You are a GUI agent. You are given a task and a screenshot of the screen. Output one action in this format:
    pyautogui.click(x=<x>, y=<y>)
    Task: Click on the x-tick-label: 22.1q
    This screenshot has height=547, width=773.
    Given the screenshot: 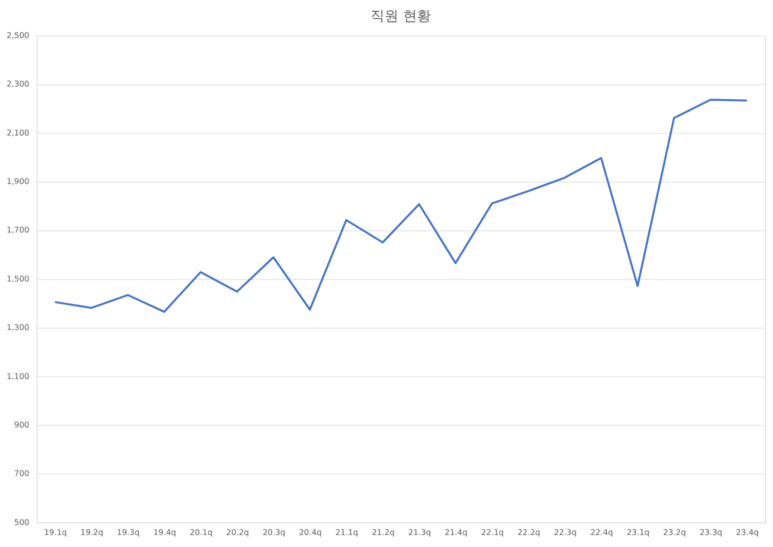 What is the action you would take?
    pyautogui.click(x=492, y=532)
    